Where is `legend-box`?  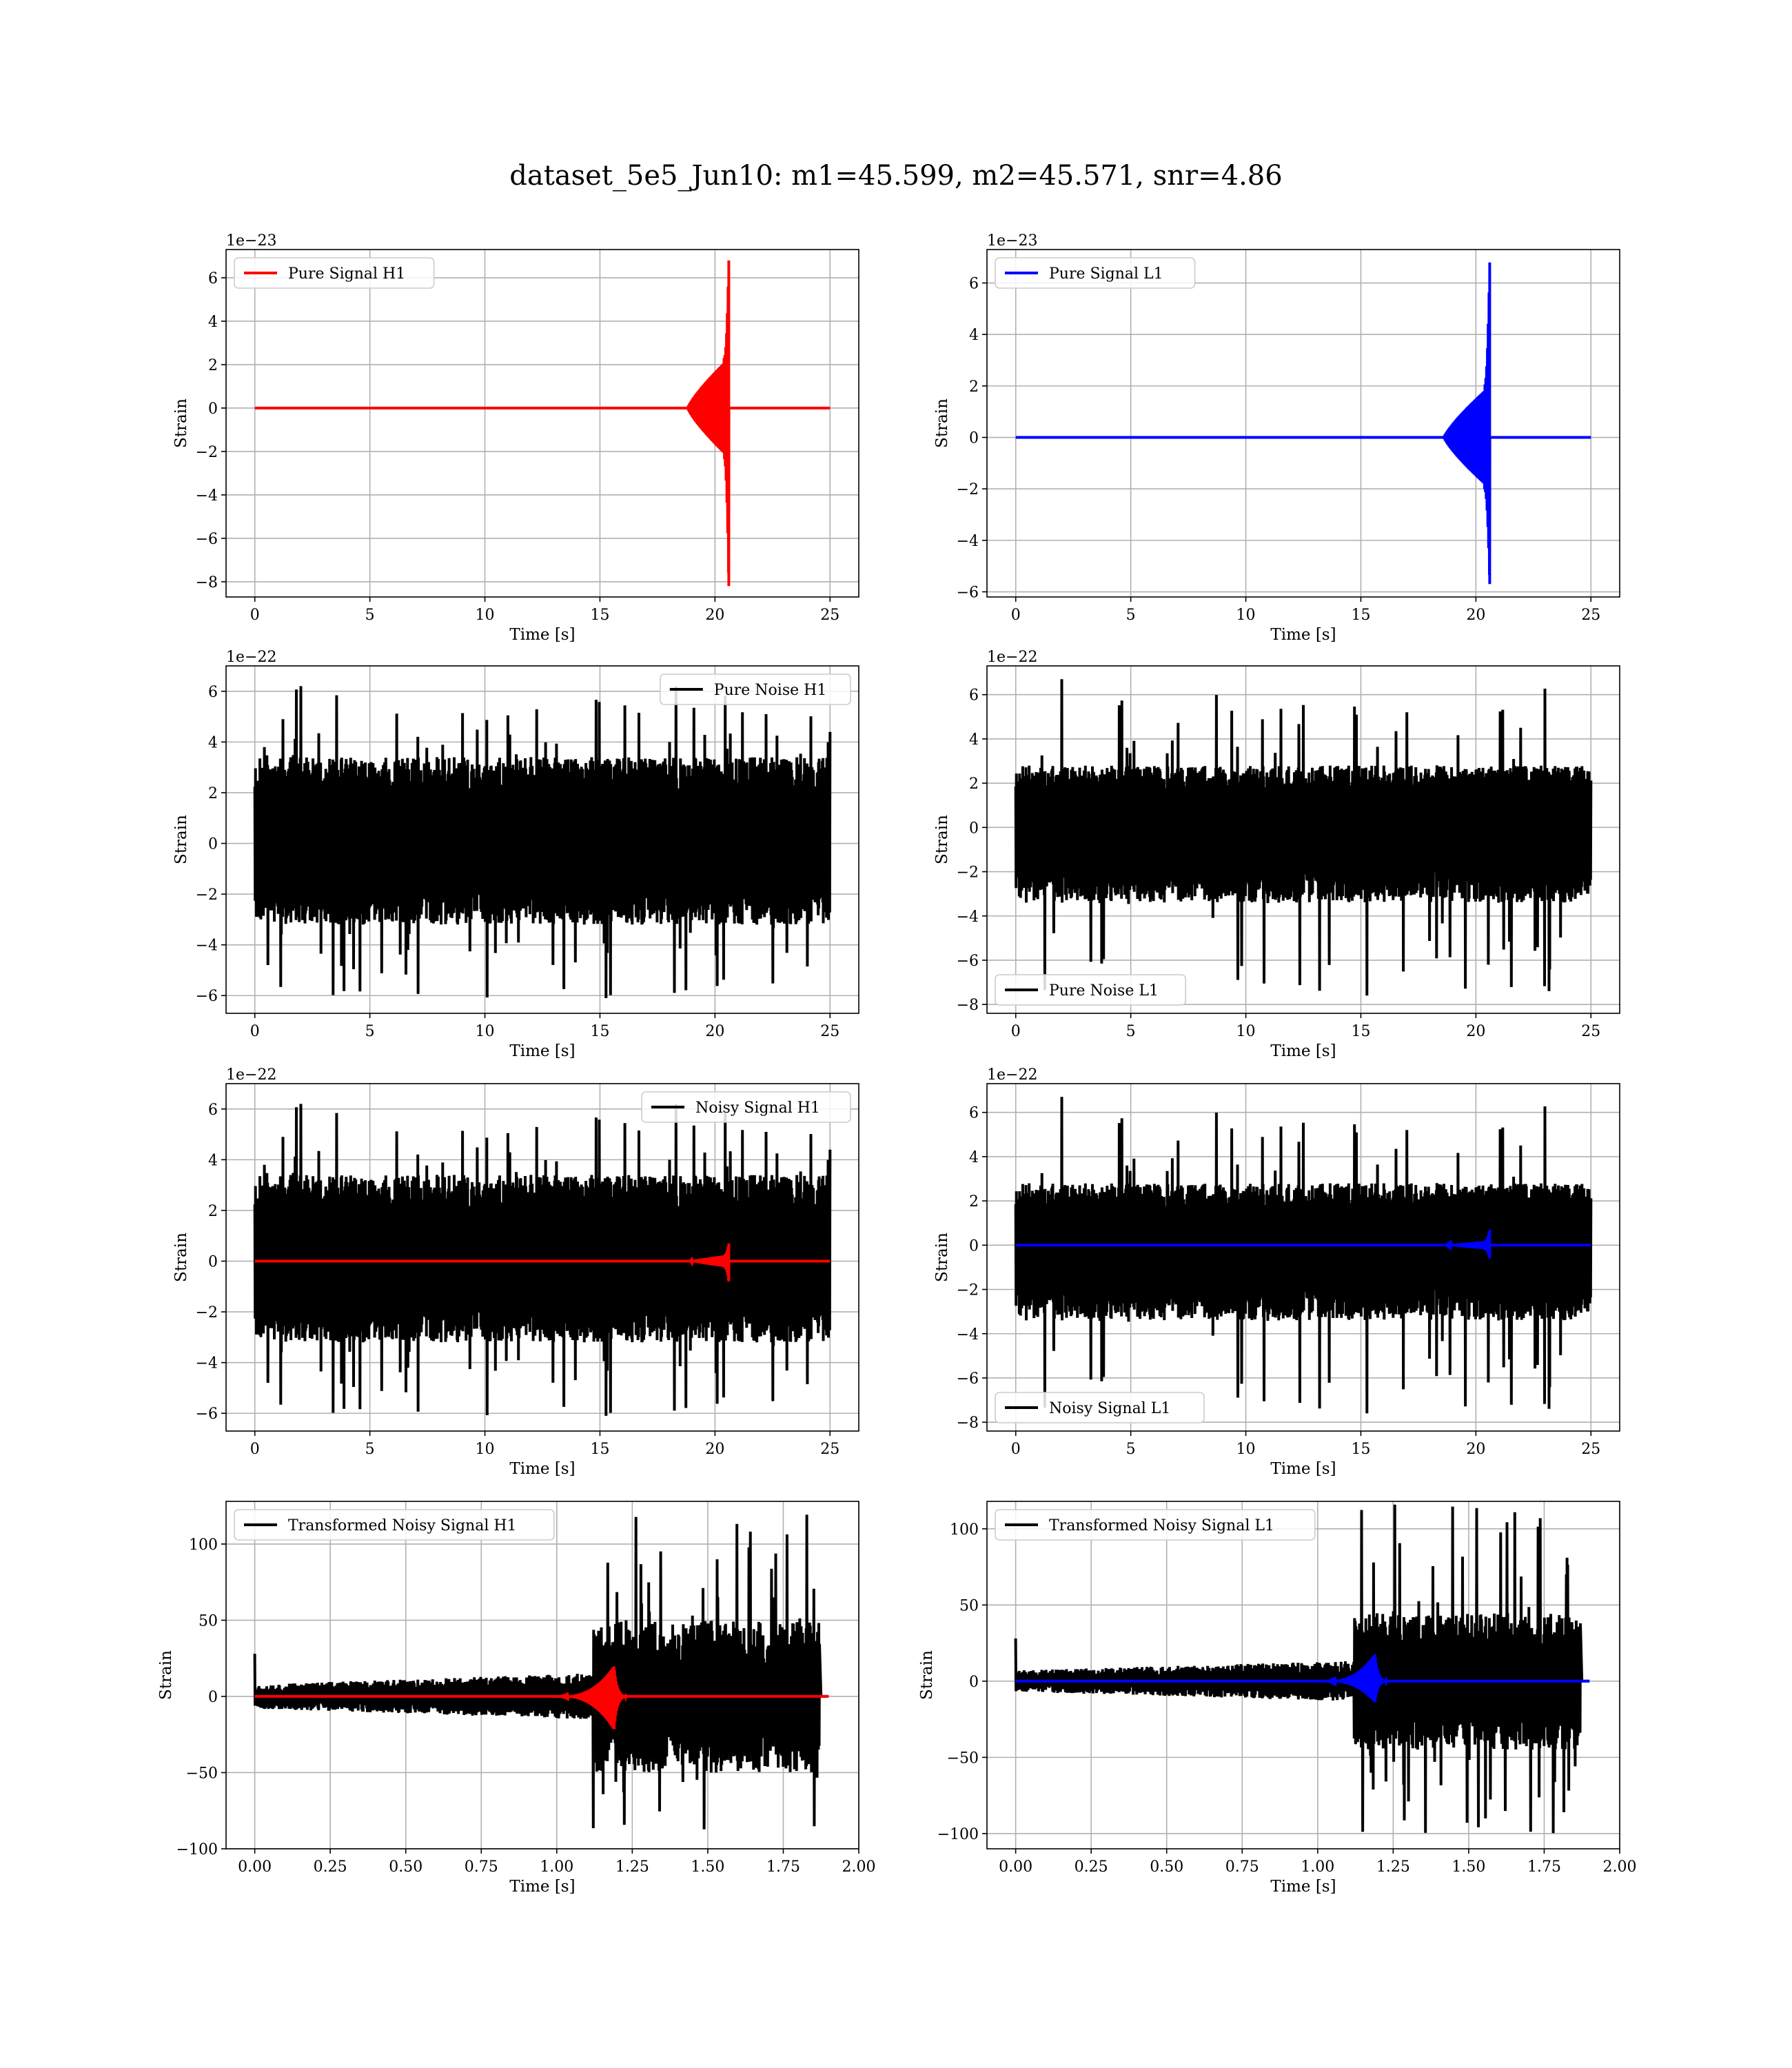 legend-box is located at coordinates (1100, 1407).